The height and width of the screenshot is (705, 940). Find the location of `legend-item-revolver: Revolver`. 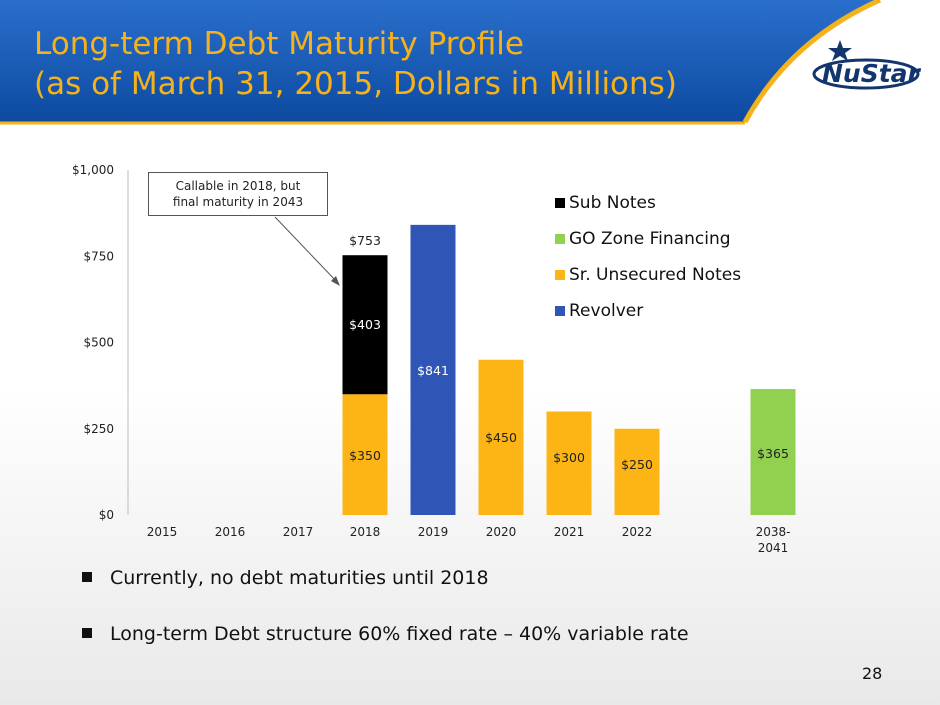

legend-item-revolver: Revolver is located at coordinates (648, 311).